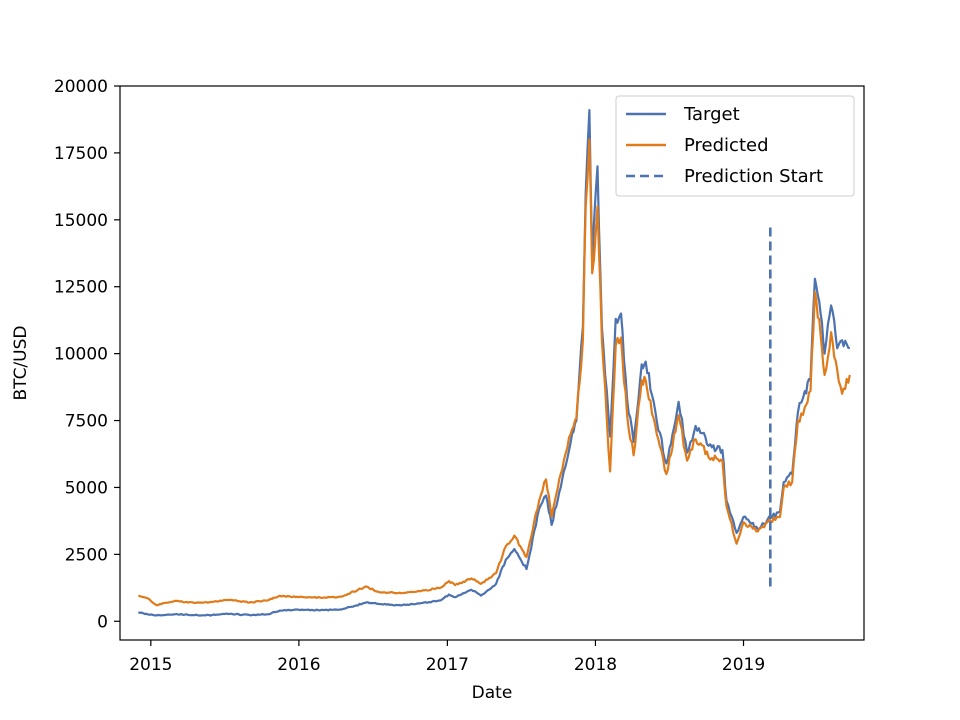 Image resolution: width=960 pixels, height=720 pixels. I want to click on x-tick-label: 2016, so click(298, 665).